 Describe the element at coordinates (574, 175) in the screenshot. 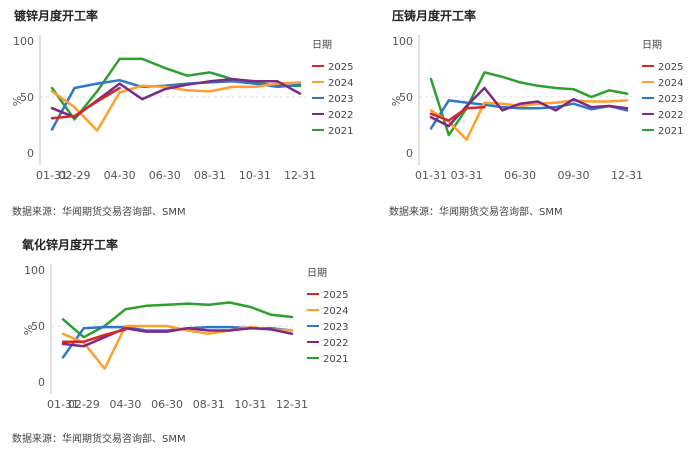

I see `x-tick-label: 09-30` at that location.